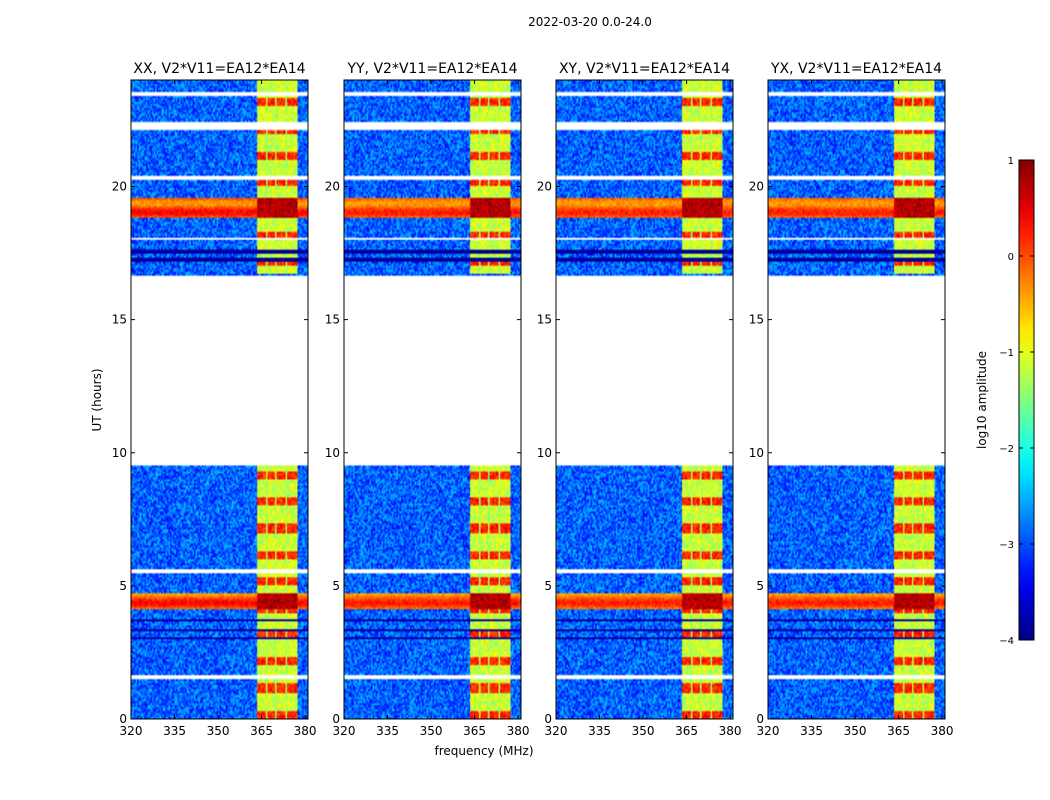  What do you see at coordinates (856, 69) in the screenshot?
I see `panel-title: YX, V2*V11=EA12*EA14` at bounding box center [856, 69].